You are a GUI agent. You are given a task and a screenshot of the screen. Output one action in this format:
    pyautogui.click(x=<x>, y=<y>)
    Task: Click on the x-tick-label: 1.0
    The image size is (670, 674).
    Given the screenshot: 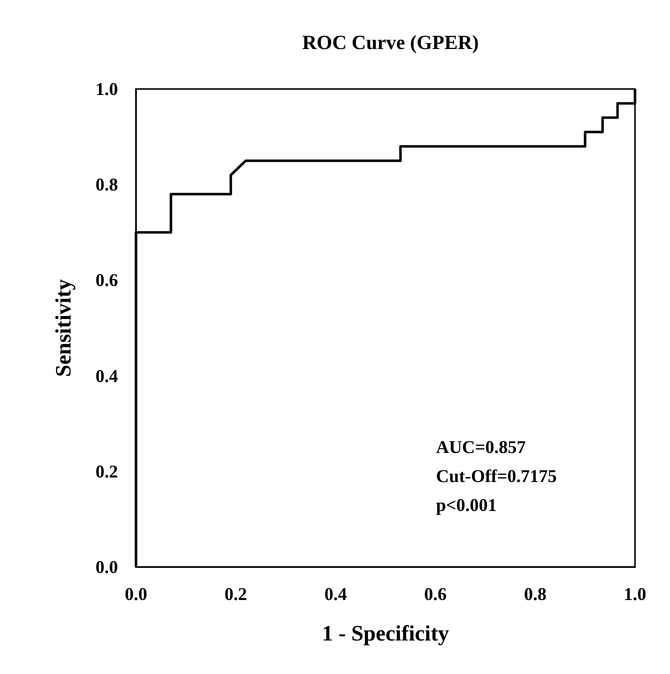 What is the action you would take?
    pyautogui.click(x=635, y=594)
    